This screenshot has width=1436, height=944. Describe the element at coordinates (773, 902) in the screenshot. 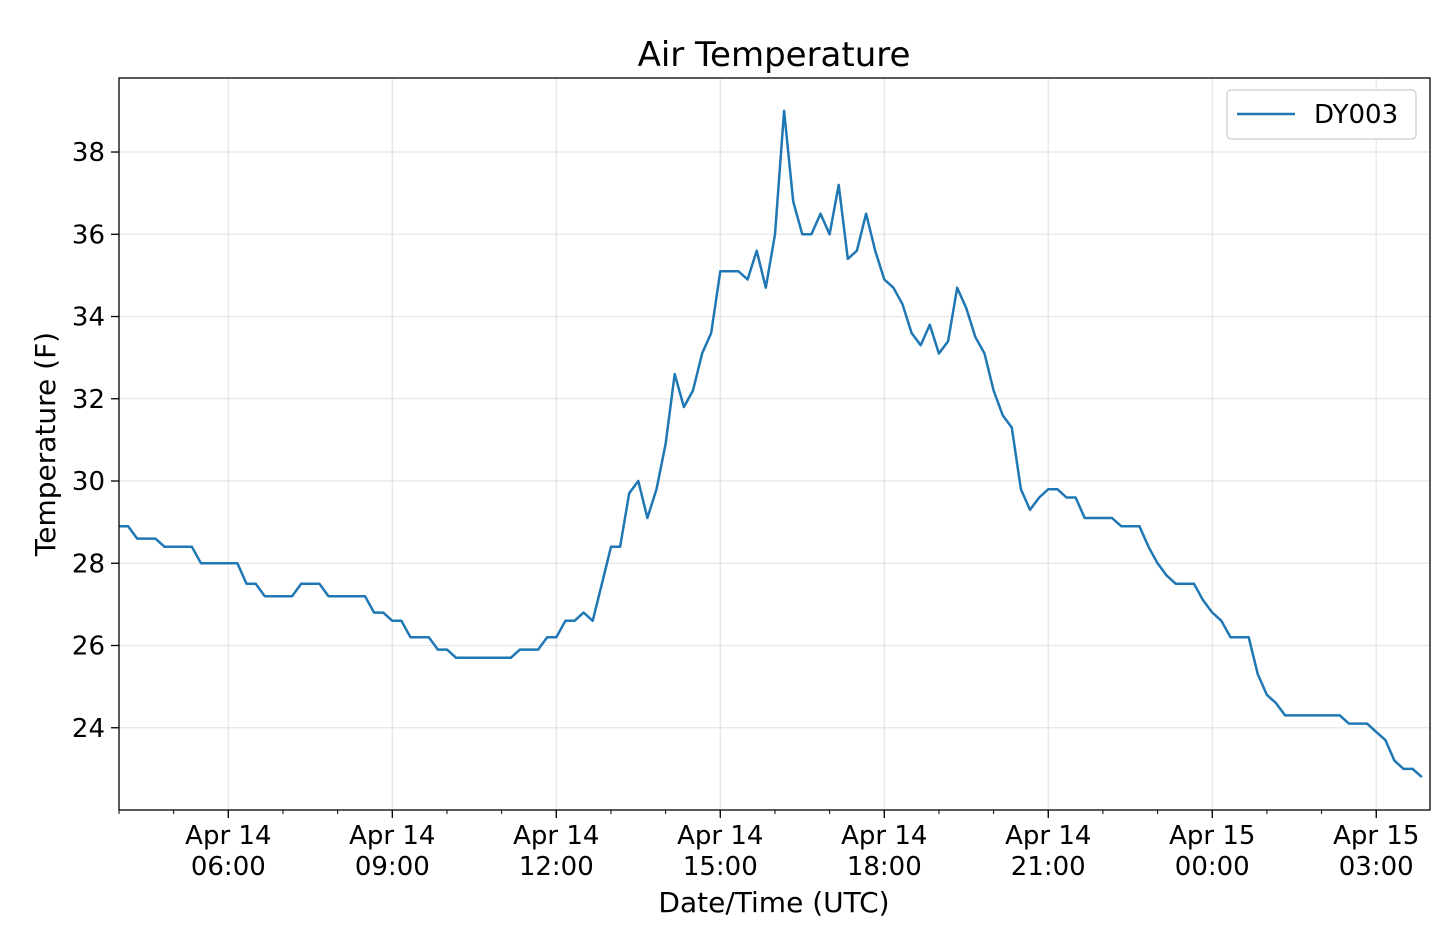

I see `x-axis-title: Date/Time (UTC)` at that location.